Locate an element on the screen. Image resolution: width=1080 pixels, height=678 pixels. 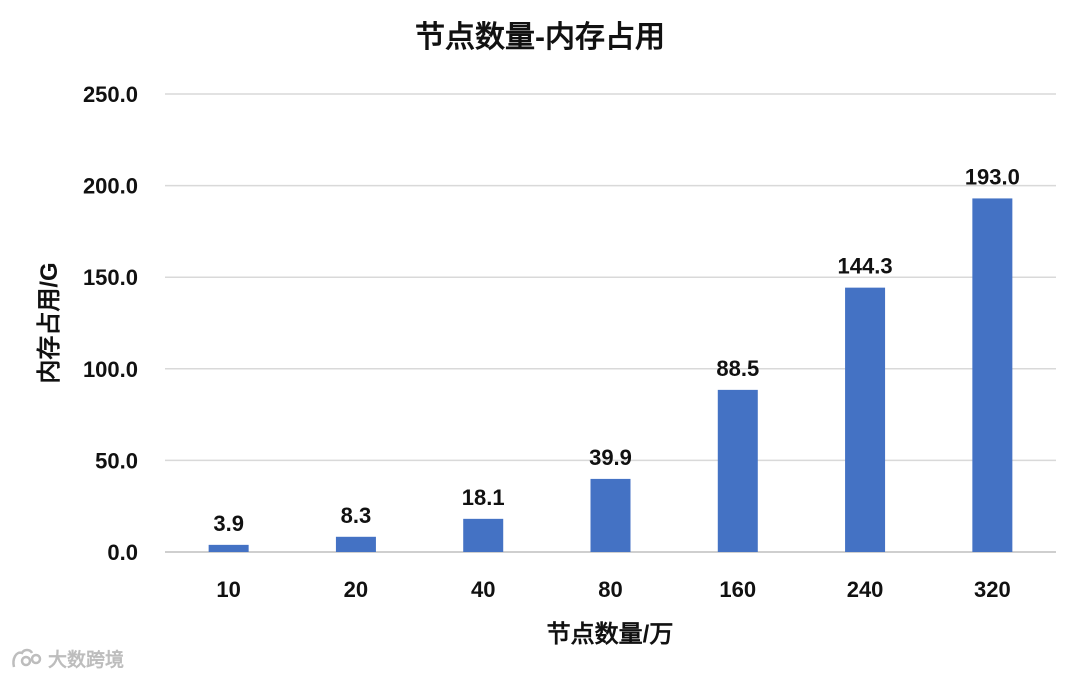
x-tick-label: 160 is located at coordinates (737, 589).